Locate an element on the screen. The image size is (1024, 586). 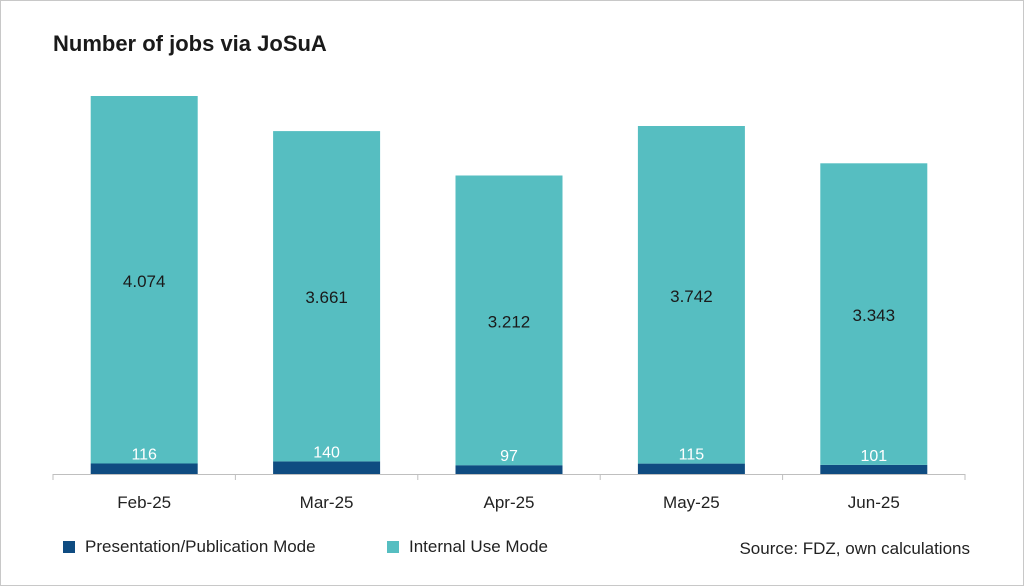
legend-item-internal: Internal Use Mode is located at coordinates (467, 547).